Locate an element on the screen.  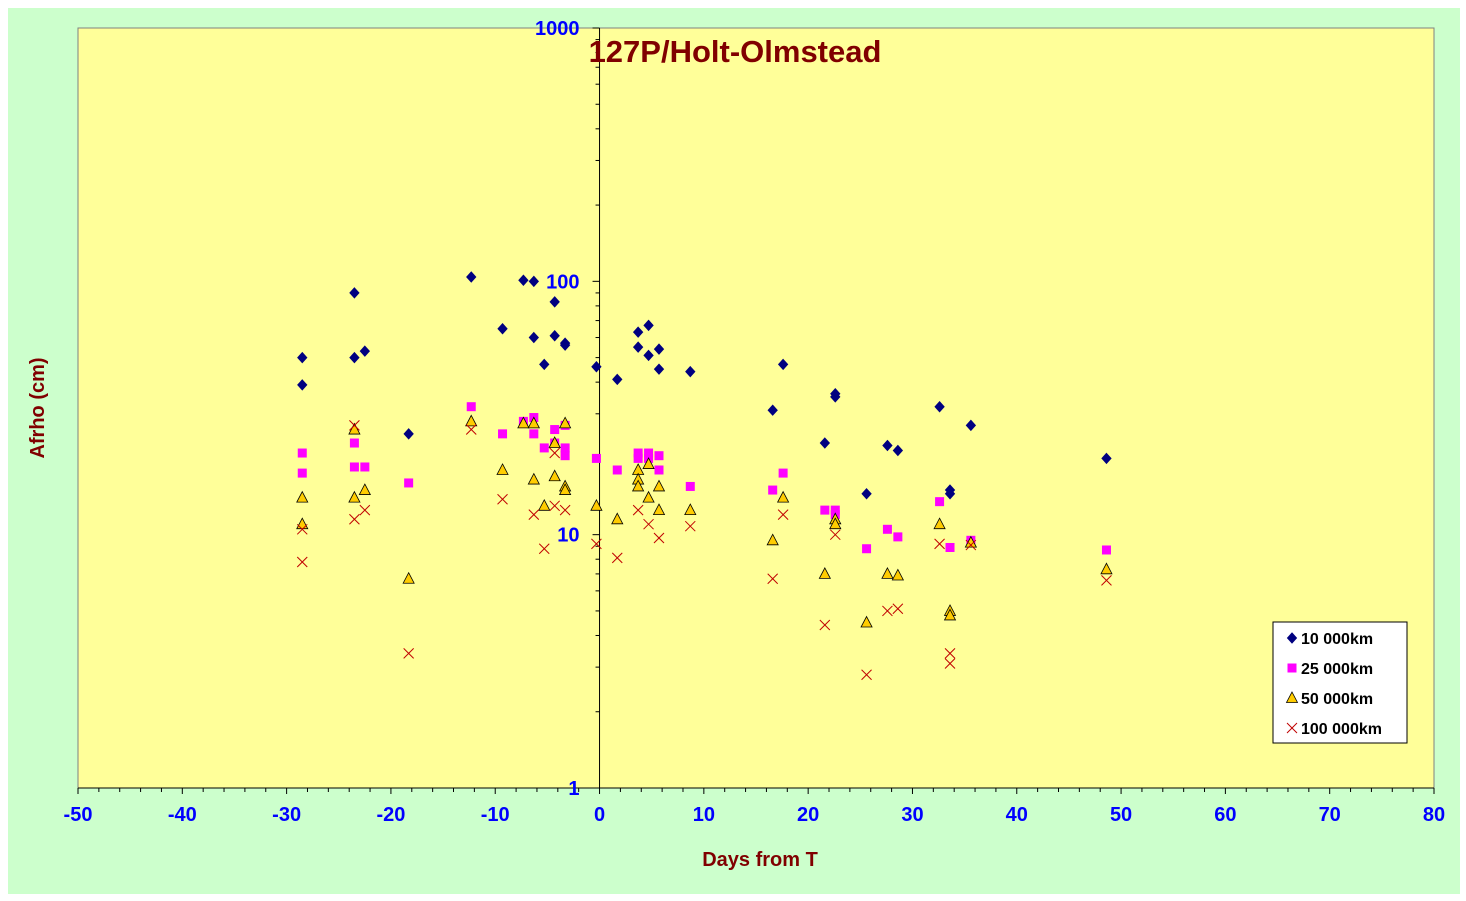
x-axis-title: Days from T is located at coordinates (760, 860).